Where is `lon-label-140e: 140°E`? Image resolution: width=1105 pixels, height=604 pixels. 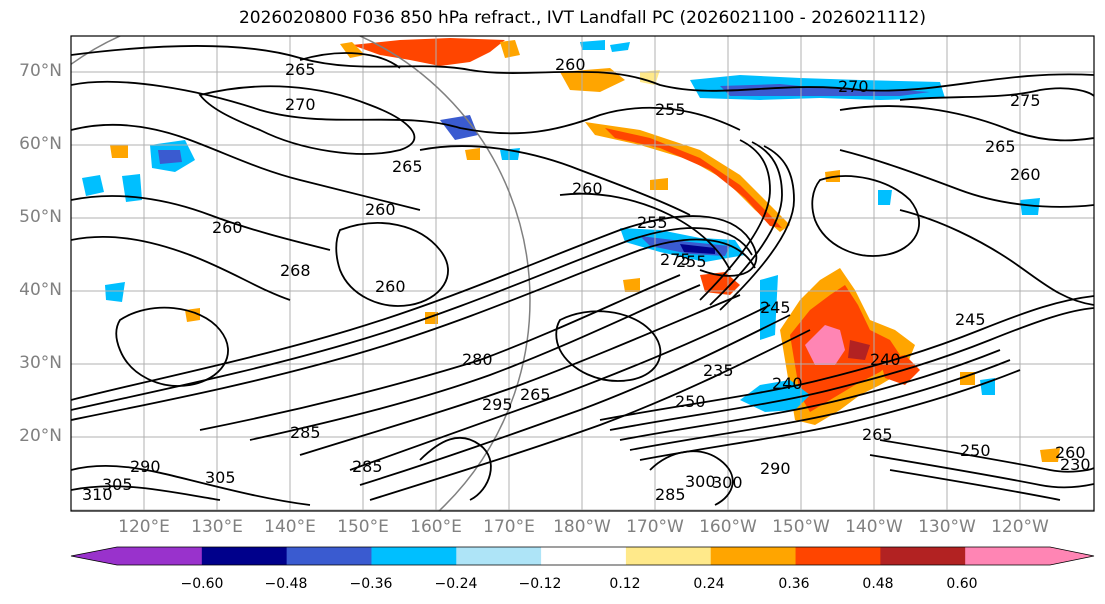
lon-label-140e: 140°E is located at coordinates (290, 527).